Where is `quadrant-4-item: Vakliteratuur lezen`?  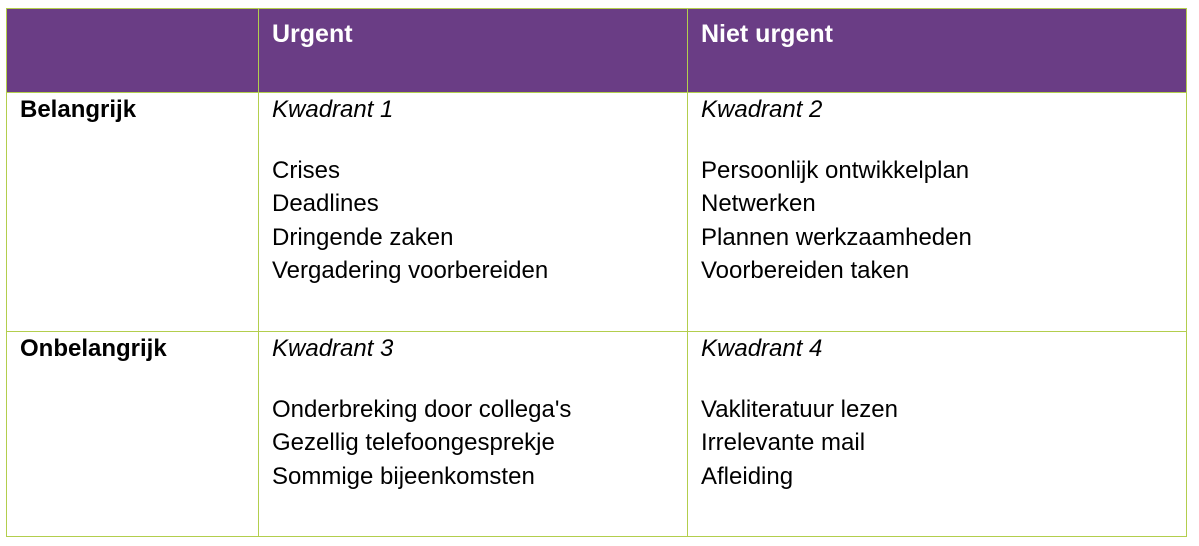
quadrant-4-item: Vakliteratuur lezen is located at coordinates (799, 409).